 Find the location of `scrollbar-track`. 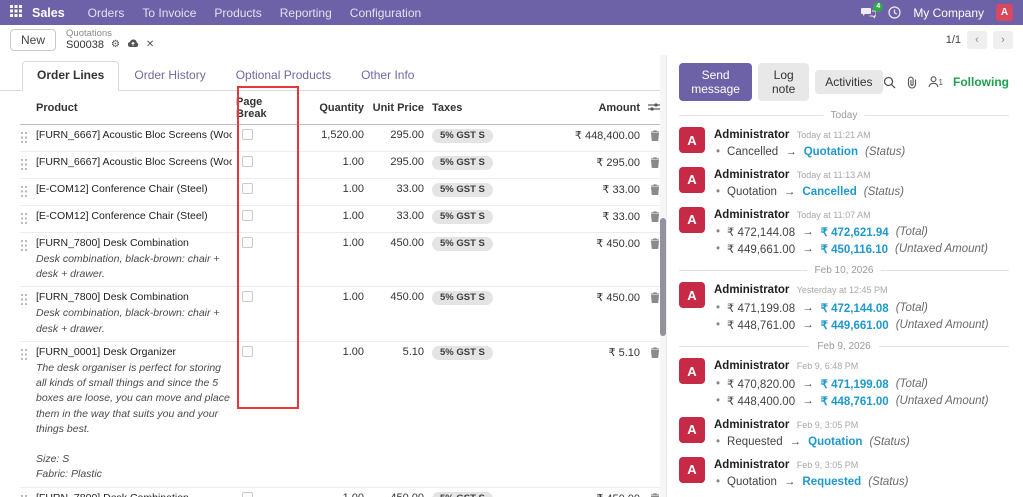

scrollbar-track is located at coordinates (663, 276).